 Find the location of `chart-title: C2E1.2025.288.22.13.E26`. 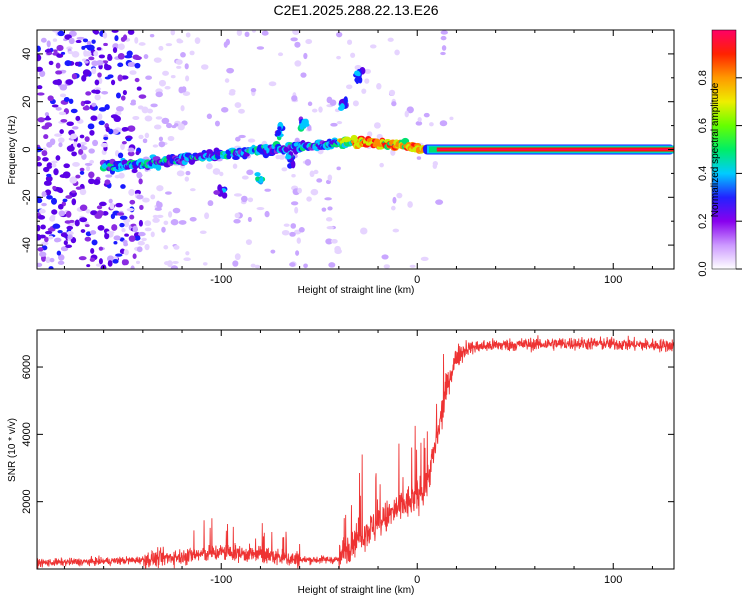

chart-title: C2E1.2025.288.22.13.E26 is located at coordinates (356, 10).